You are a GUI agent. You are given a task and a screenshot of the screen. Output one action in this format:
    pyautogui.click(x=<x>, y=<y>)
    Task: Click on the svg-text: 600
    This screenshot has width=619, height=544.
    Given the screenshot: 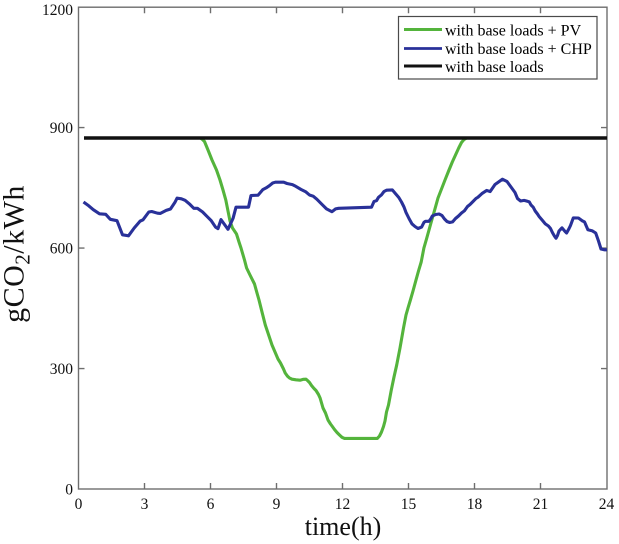 What is the action you would take?
    pyautogui.click(x=62, y=249)
    